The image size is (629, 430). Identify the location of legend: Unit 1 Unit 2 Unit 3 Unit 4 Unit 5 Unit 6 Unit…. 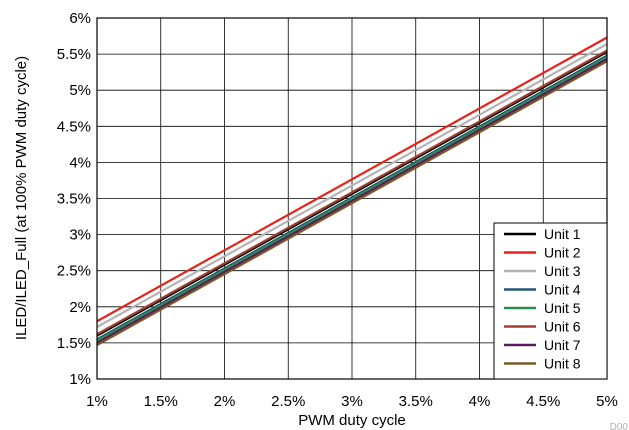
(550, 301).